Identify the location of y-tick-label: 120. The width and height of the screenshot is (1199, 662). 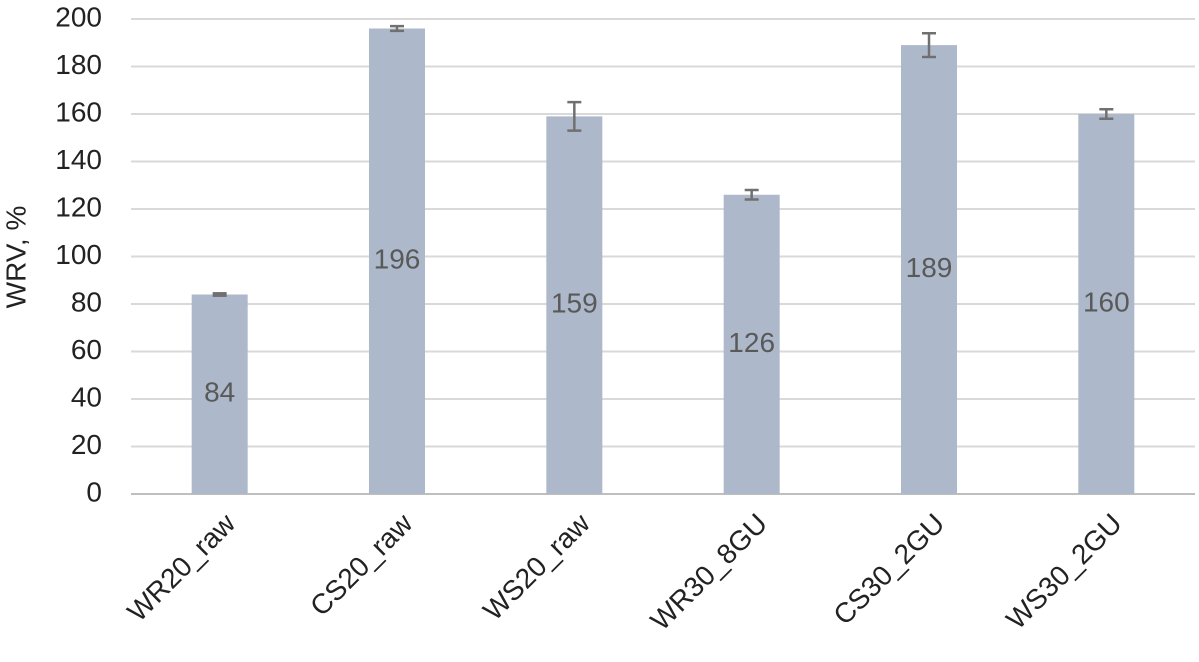
(78, 206).